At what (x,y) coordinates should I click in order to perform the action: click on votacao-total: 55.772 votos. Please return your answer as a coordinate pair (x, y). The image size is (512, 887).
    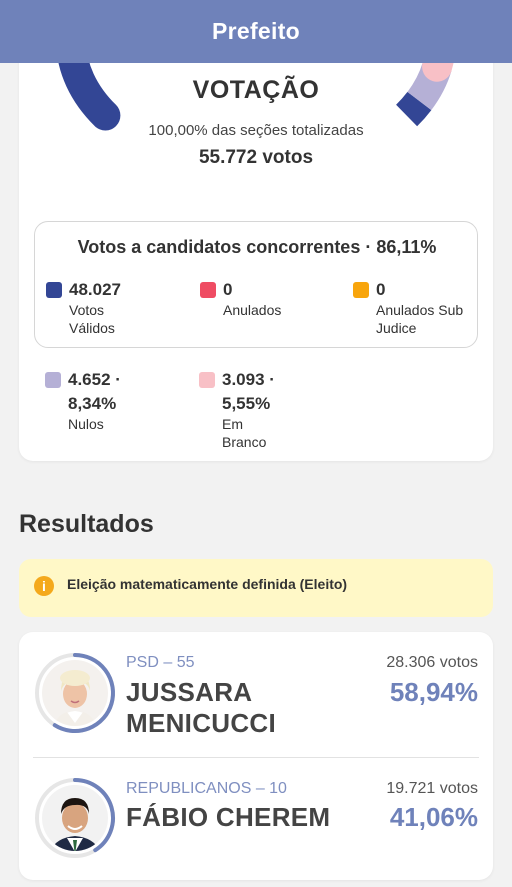
    Looking at the image, I should click on (256, 157).